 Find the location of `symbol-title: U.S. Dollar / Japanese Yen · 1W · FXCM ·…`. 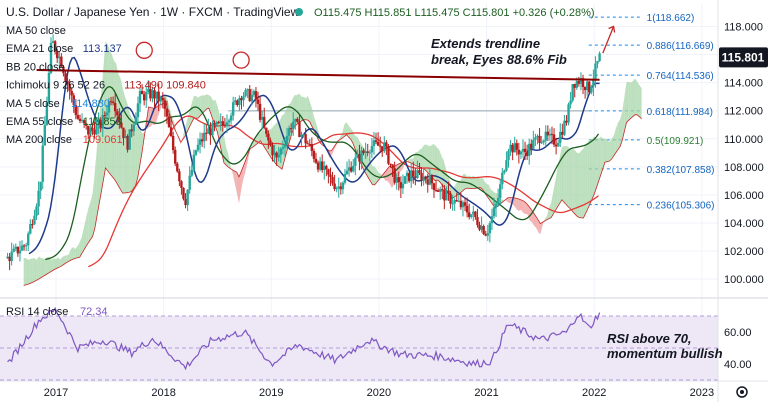

symbol-title: U.S. Dollar / Japanese Yen · 1W · FXCM ·… is located at coordinates (153, 12).